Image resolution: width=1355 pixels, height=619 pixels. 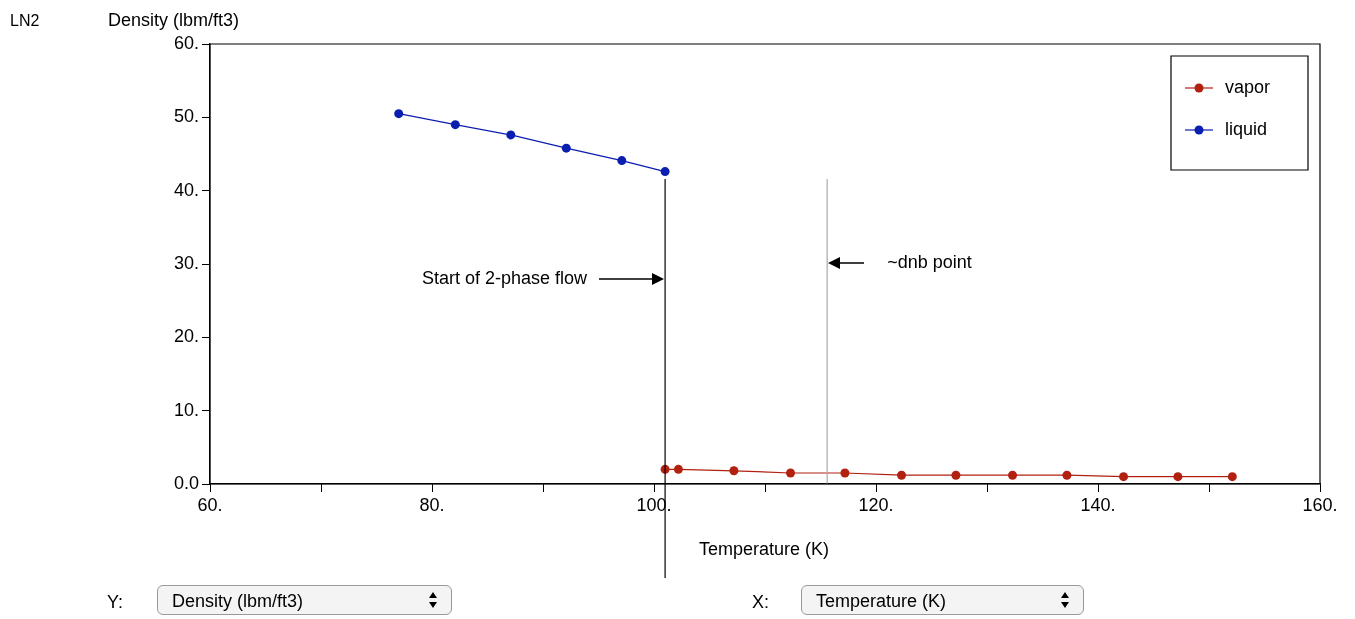 What do you see at coordinates (1098, 504) in the screenshot?
I see `x-tick-label: 140.` at bounding box center [1098, 504].